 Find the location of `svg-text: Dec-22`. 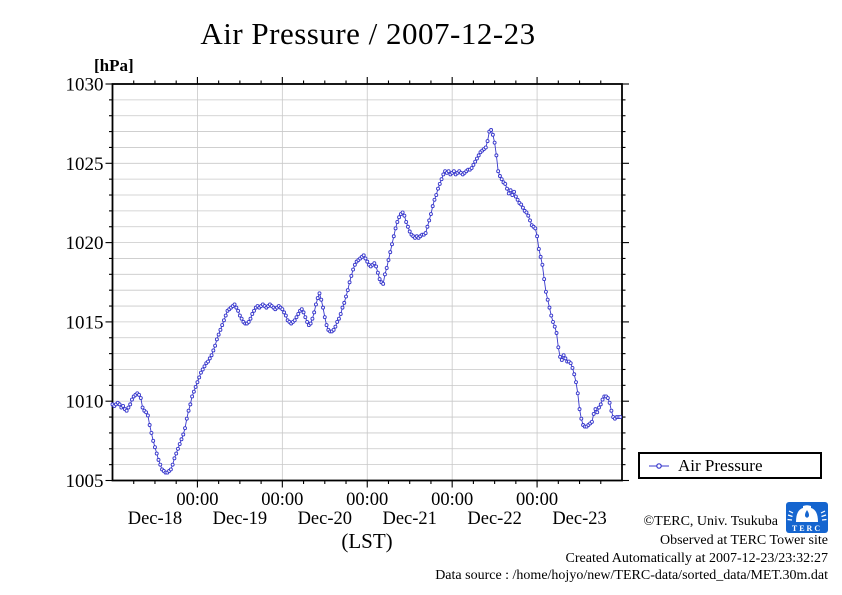

svg-text: Dec-22 is located at coordinates (494, 519).